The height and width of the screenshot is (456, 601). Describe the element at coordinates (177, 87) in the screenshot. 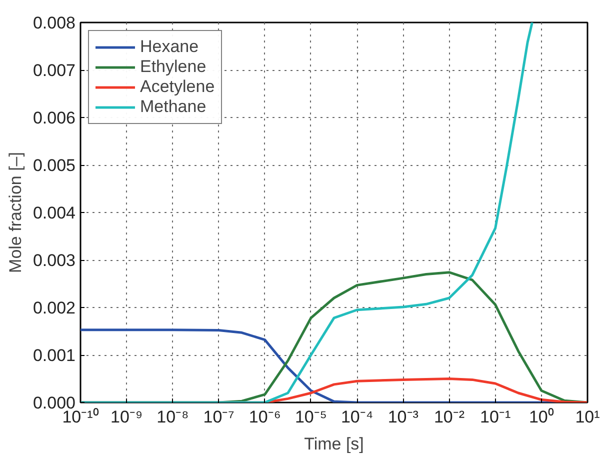

I see `legend-label: Acetylene` at that location.